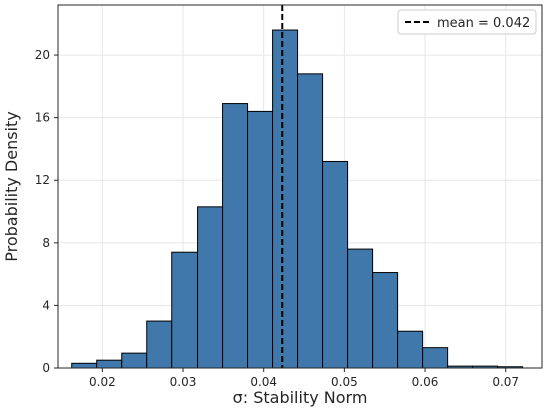 This screenshot has height=409, width=550. What do you see at coordinates (46, 211) in the screenshot?
I see `y-axis-ticks: 0 4 8 12 16 20` at bounding box center [46, 211].